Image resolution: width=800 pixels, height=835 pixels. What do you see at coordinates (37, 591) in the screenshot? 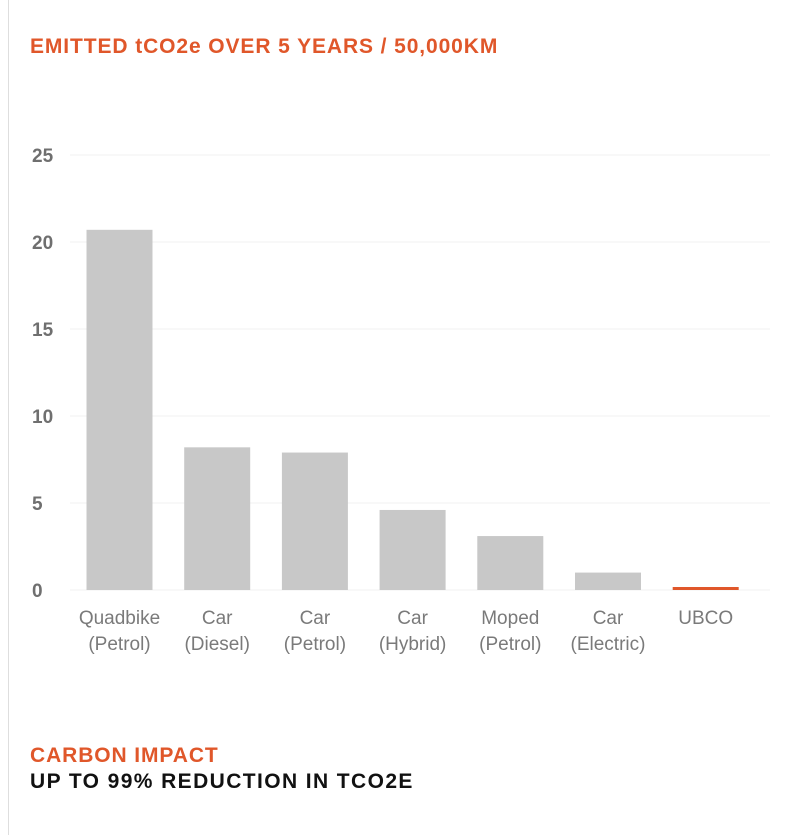
I see `y-tick-label: 0` at bounding box center [37, 591].